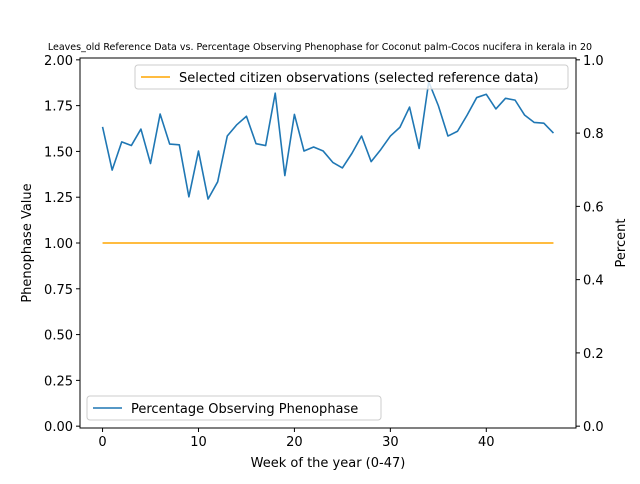 The image size is (640, 484). What do you see at coordinates (593, 207) in the screenshot?
I see `right-y-tick-label: 0.6` at bounding box center [593, 207].